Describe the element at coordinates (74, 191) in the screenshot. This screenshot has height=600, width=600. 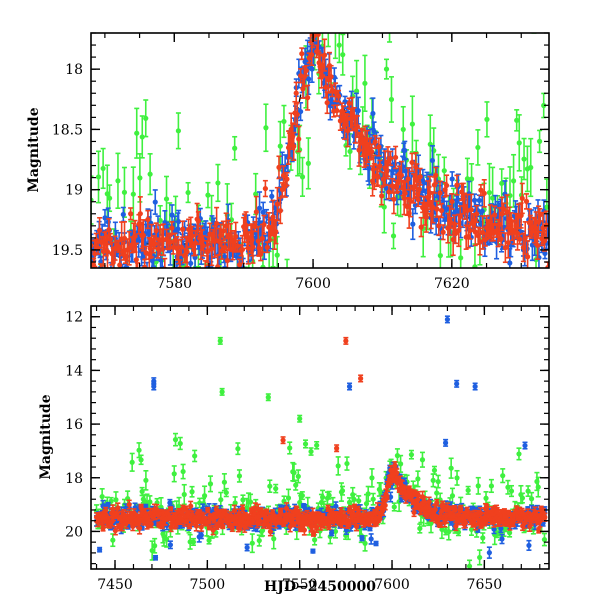
I see `y-tick-label: 19` at that location.